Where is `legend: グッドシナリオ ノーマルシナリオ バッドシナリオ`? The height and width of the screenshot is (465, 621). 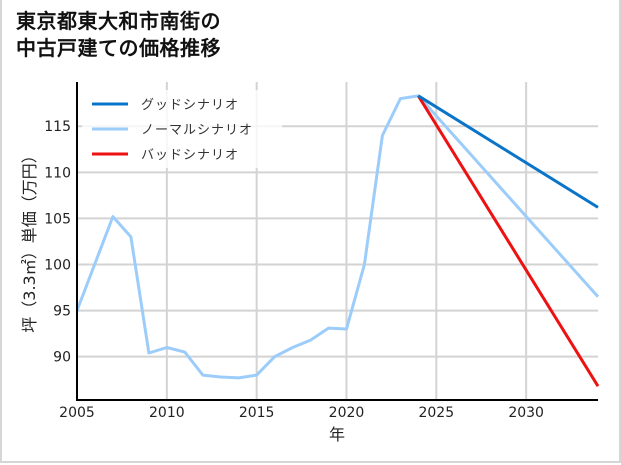 legend: グッドシナリオ ノーマルシナリオ バッドシナリオ is located at coordinates (182, 129).